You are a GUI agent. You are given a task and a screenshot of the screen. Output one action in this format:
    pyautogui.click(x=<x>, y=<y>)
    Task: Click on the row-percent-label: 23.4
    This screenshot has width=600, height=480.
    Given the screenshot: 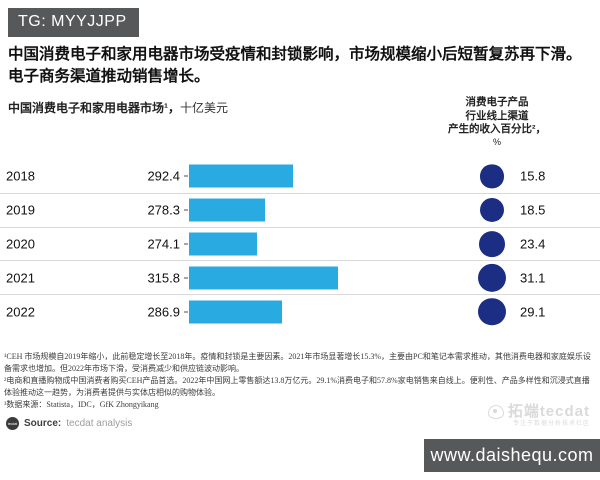 What is the action you would take?
    pyautogui.click(x=533, y=244)
    